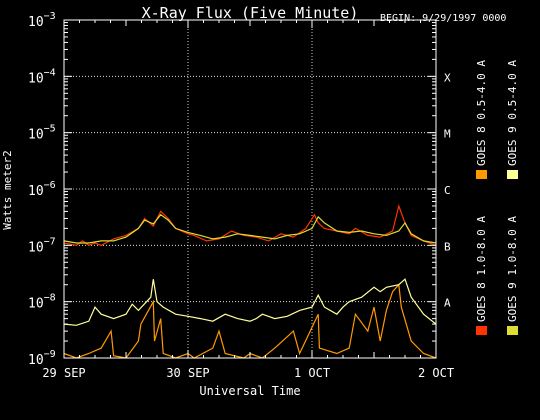  Describe the element at coordinates (447, 134) in the screenshot. I see `flare-class-label: M` at that location.